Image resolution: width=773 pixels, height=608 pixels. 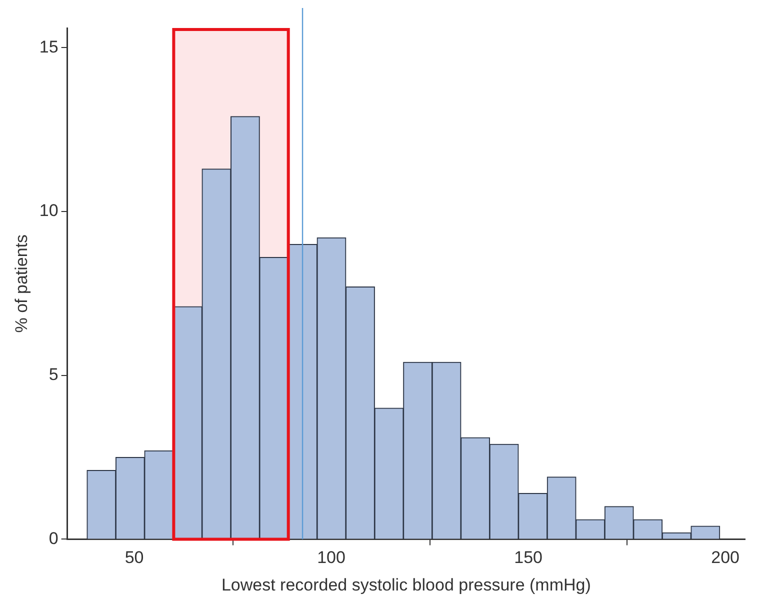 I want to click on x-tick-label: 50, so click(x=134, y=558).